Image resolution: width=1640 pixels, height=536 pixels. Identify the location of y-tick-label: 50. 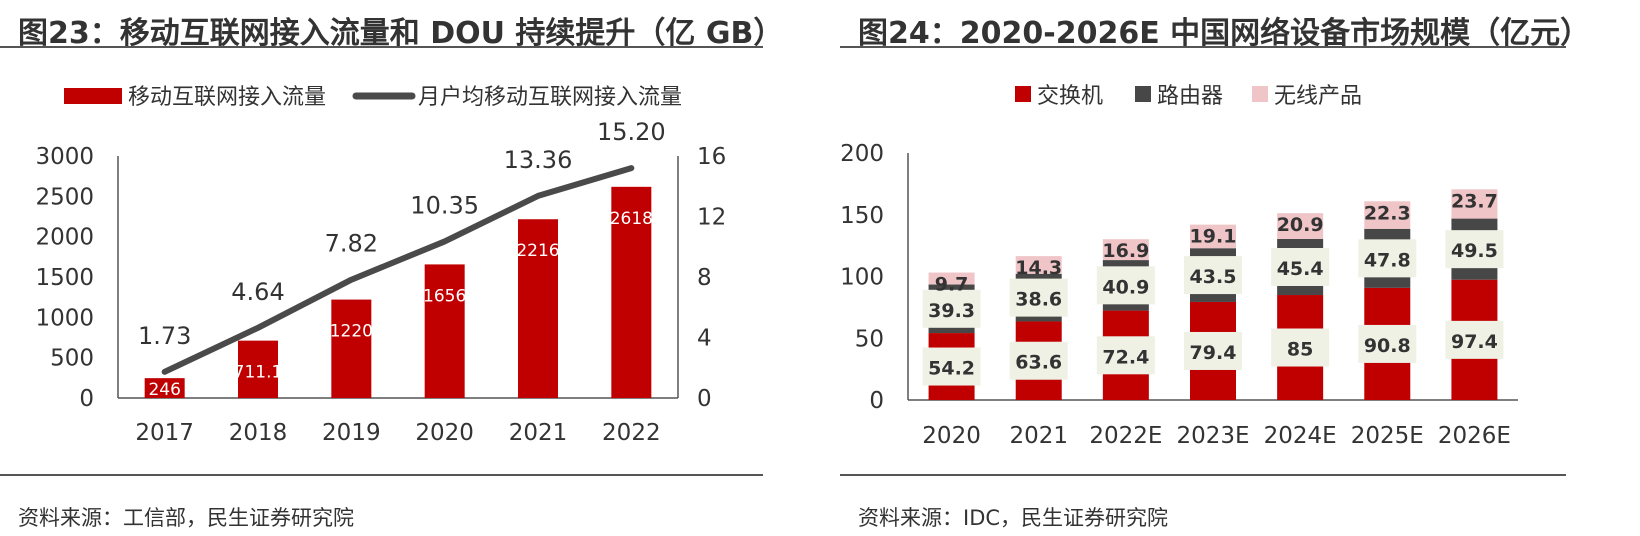
(869, 339).